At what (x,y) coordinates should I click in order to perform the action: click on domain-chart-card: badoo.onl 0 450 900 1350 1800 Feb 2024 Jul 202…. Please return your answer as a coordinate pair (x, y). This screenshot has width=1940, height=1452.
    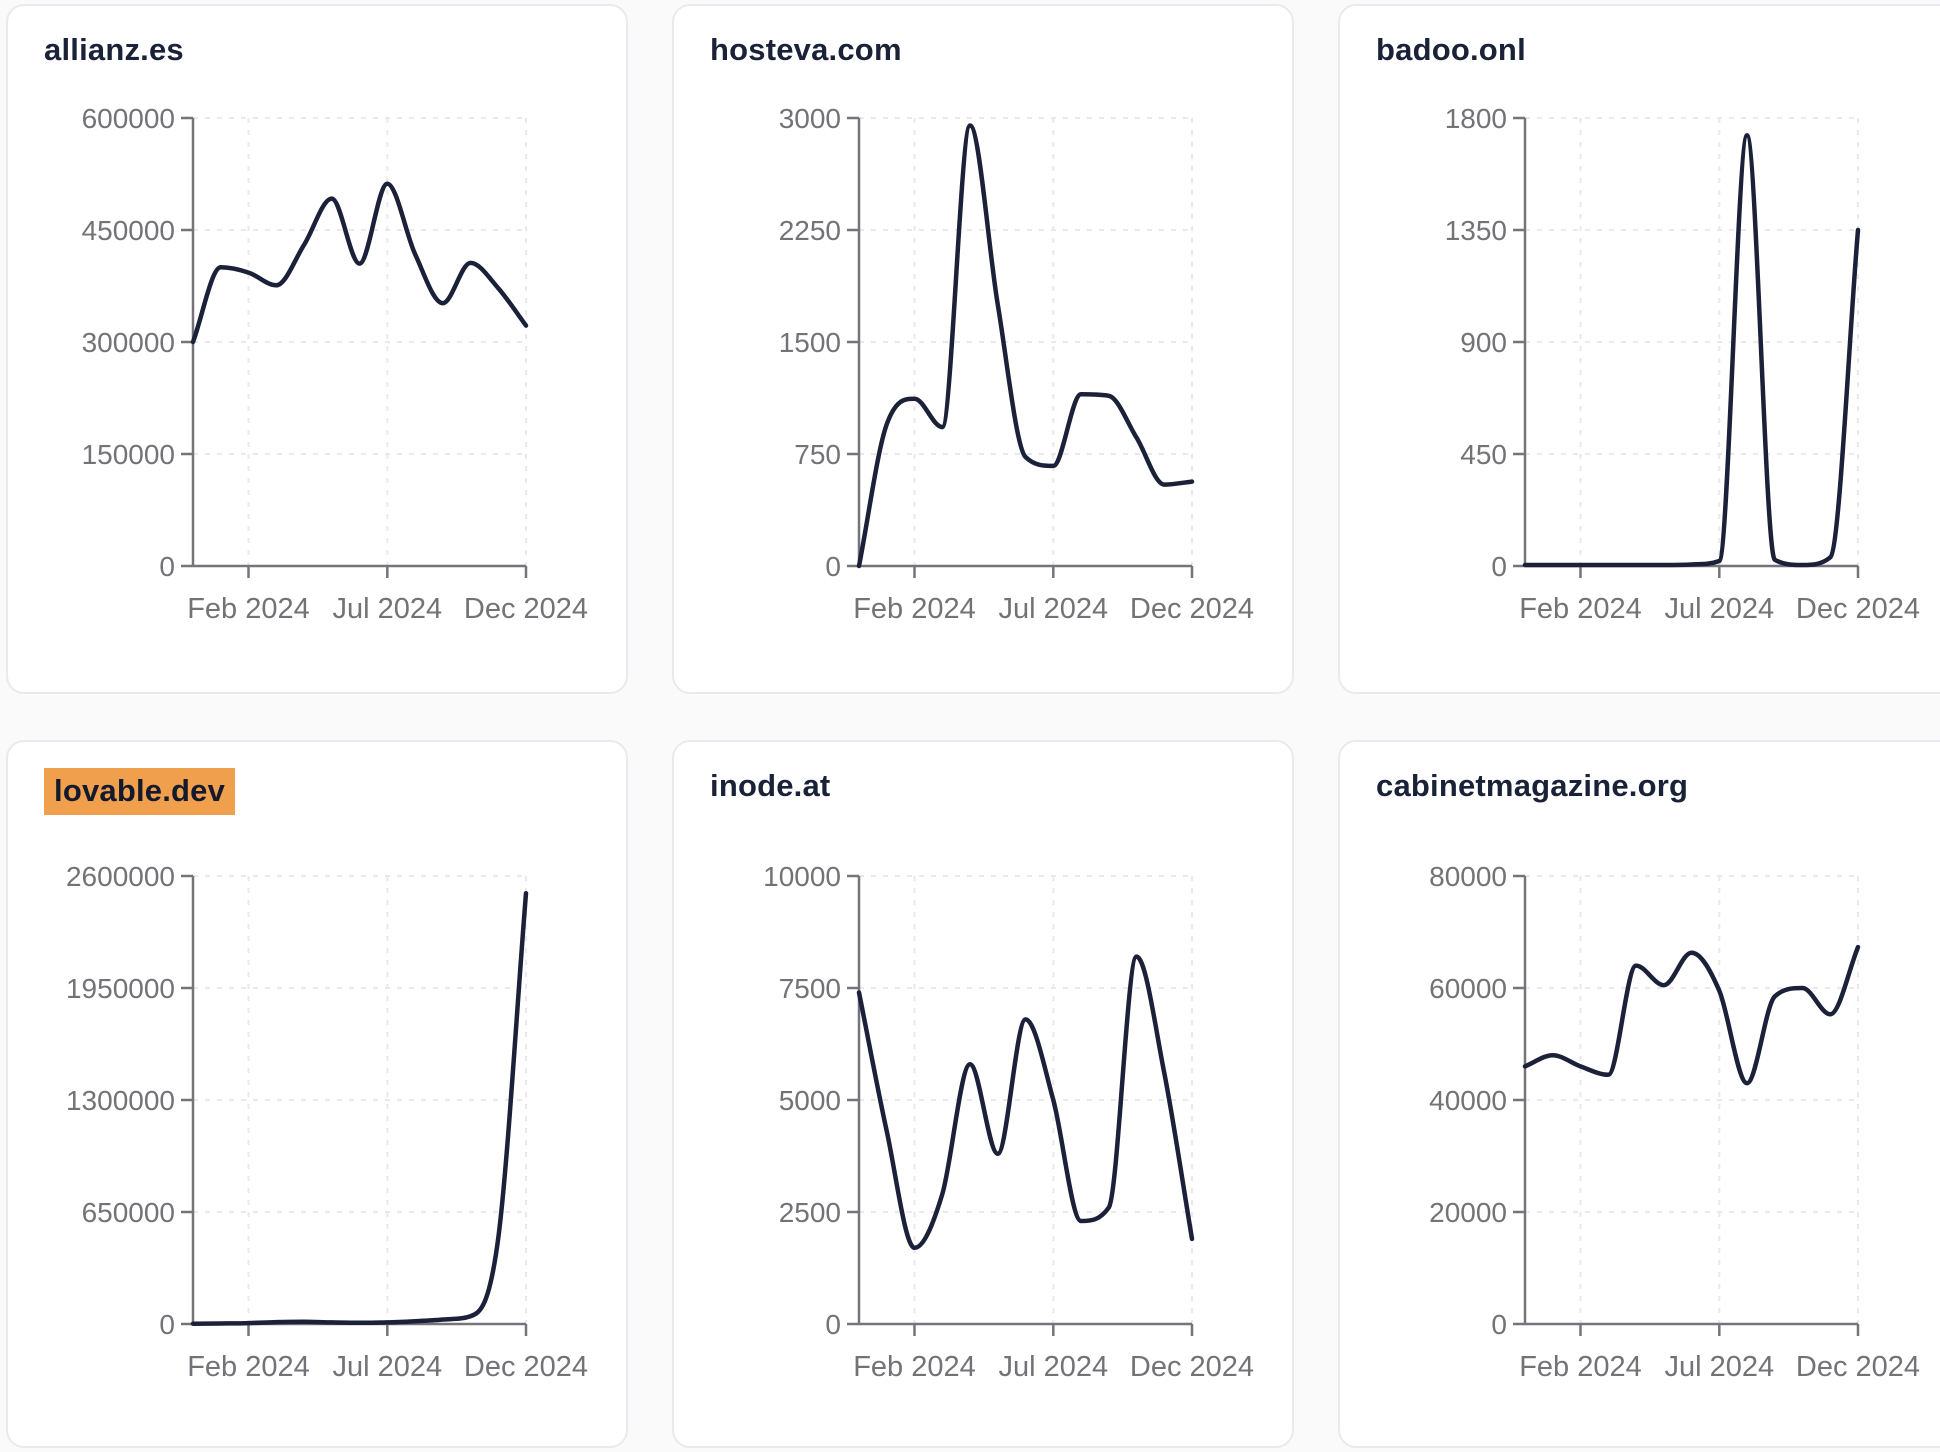
    Looking at the image, I should click on (1639, 349).